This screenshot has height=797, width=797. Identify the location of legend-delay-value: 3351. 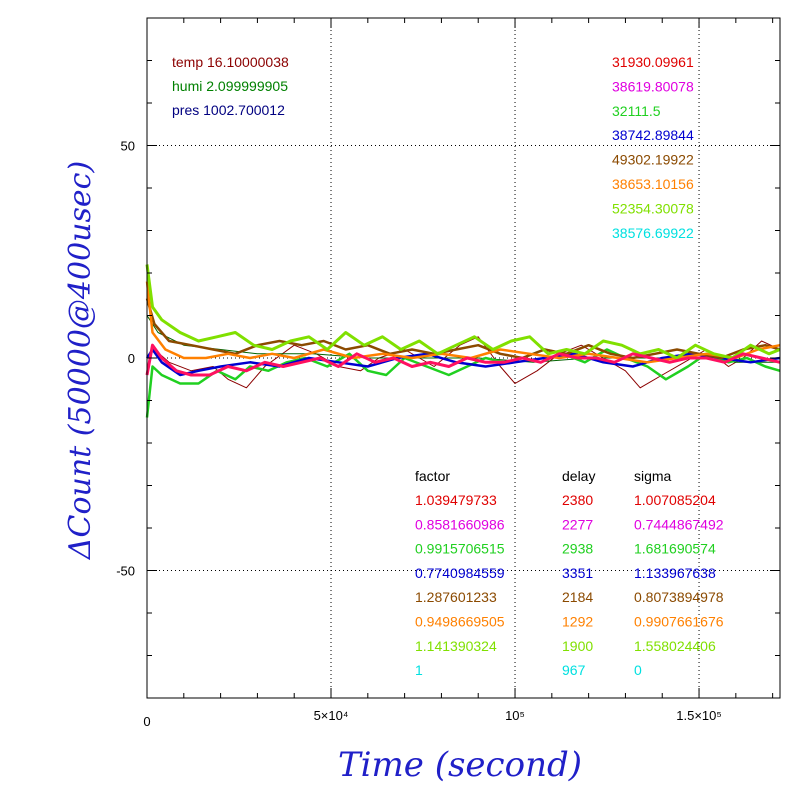
(577, 573).